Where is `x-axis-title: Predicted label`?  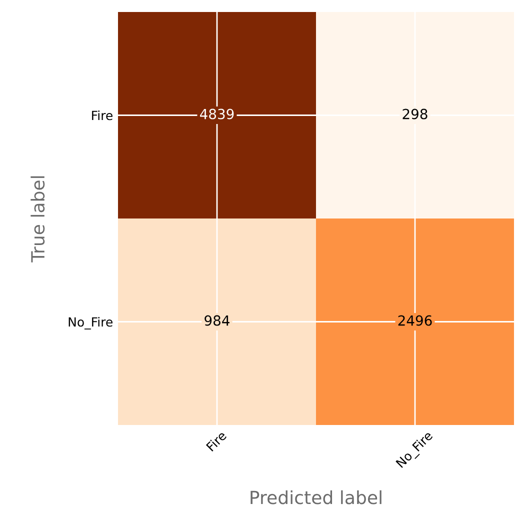 x-axis-title: Predicted label is located at coordinates (316, 497).